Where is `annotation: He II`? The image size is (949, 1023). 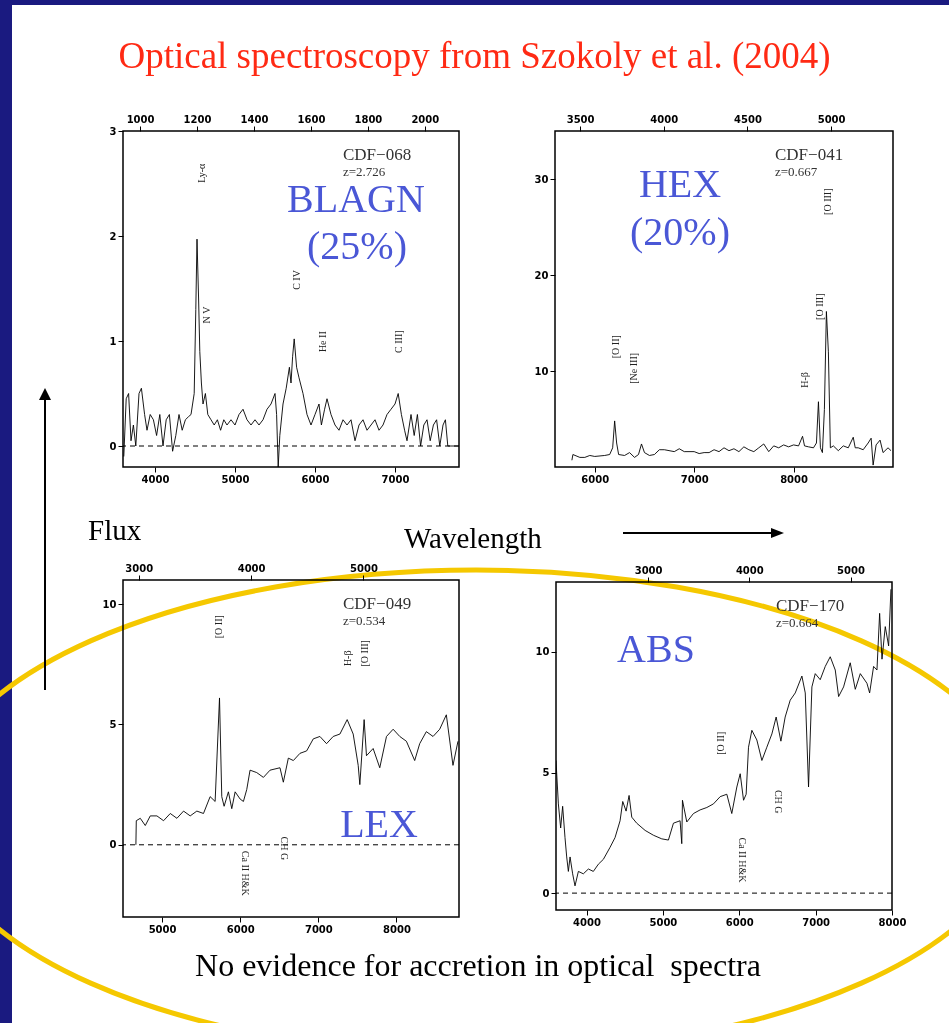
annotation: He II is located at coordinates (322, 342).